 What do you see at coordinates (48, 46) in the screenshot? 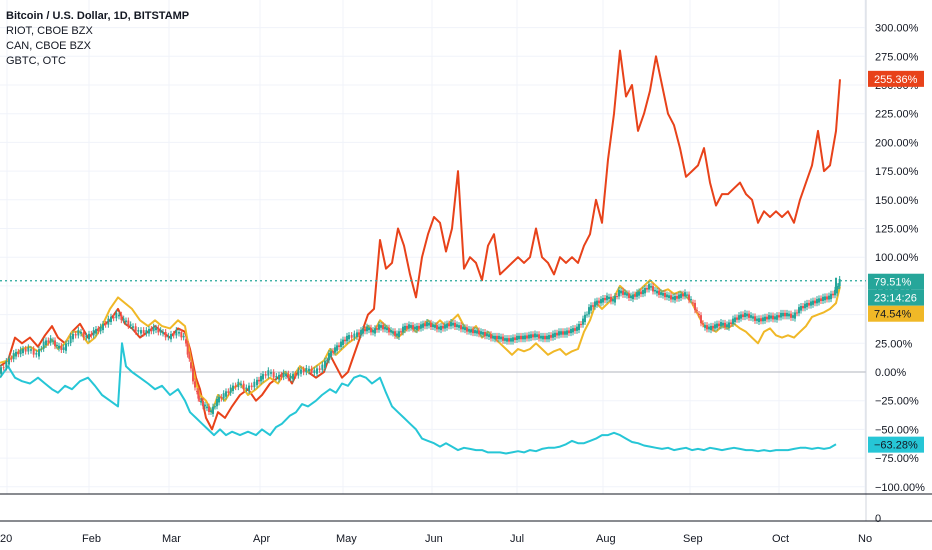
I see `legend-item-can: CAN, CBOE BZX` at bounding box center [48, 46].